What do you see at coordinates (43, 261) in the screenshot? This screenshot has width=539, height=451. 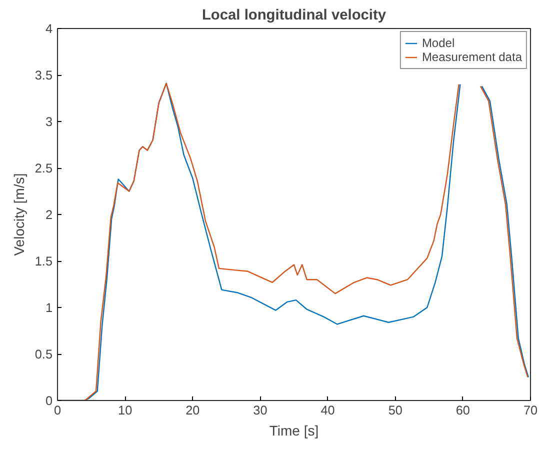 I see `y-tick-label: 1.5` at bounding box center [43, 261].